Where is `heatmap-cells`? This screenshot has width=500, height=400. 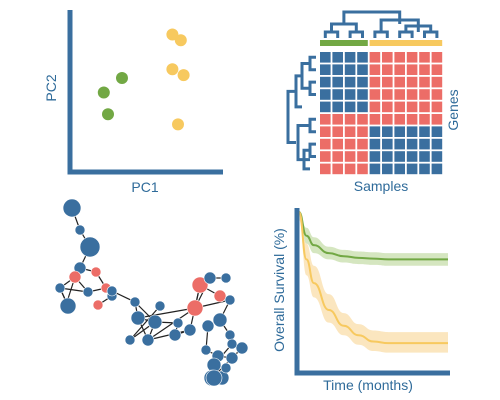
heatmap-cells is located at coordinates (381, 113).